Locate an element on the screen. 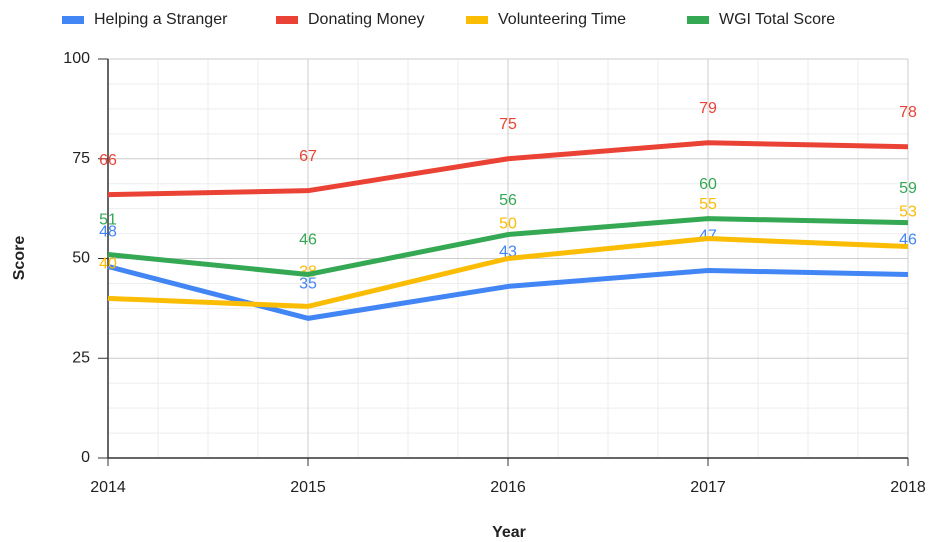  data-label: 53 is located at coordinates (908, 212).